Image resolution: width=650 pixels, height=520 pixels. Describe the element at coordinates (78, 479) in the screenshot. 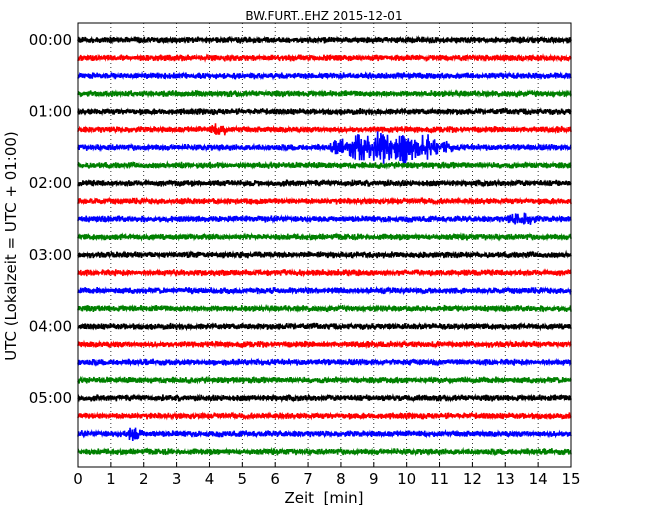

I see `x-tick-label: 0` at that location.